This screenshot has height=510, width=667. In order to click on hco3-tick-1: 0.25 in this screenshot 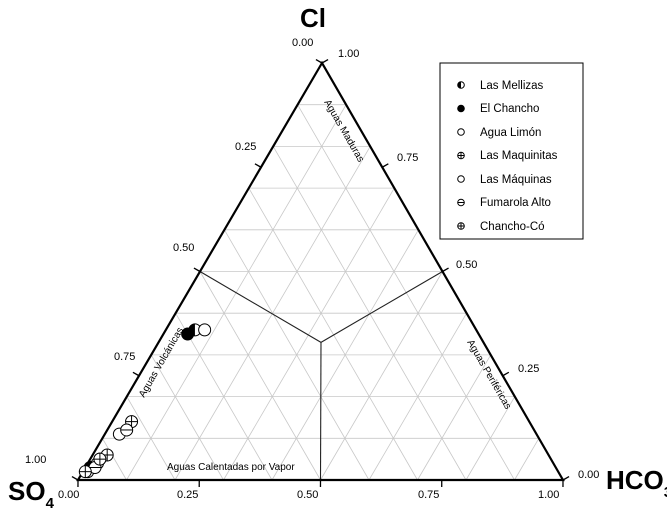, I will do `click(528, 369)`.